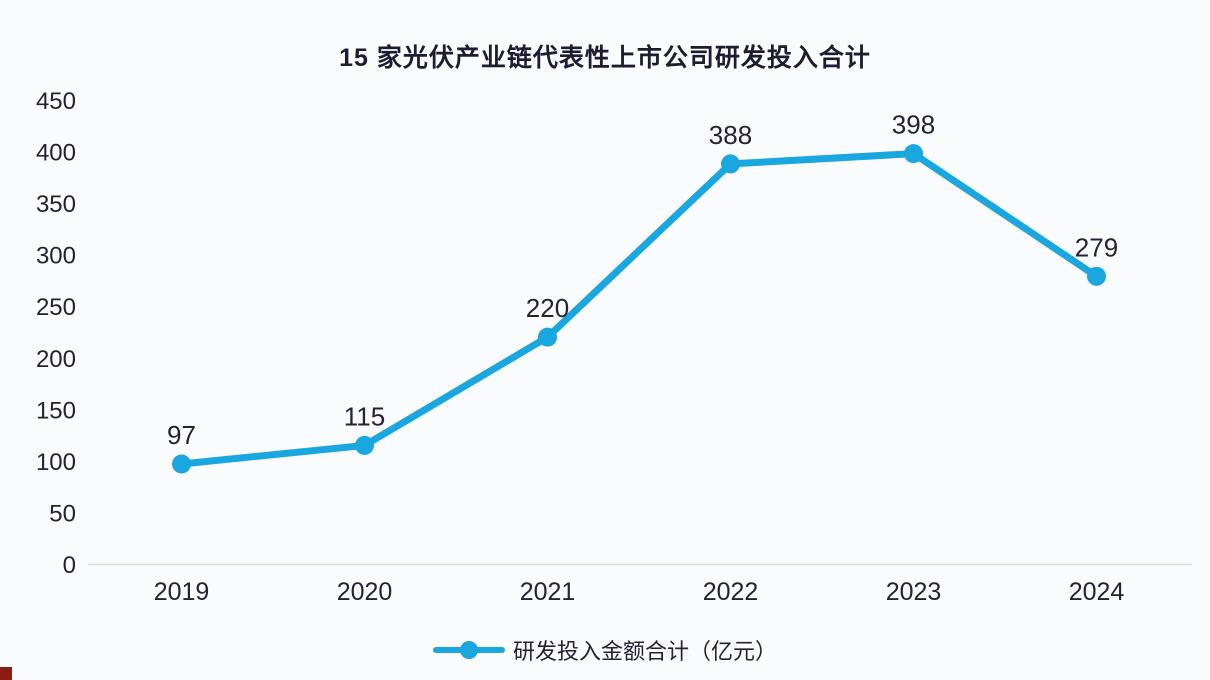  I want to click on x-axis-tick-label: 2020, so click(365, 592).